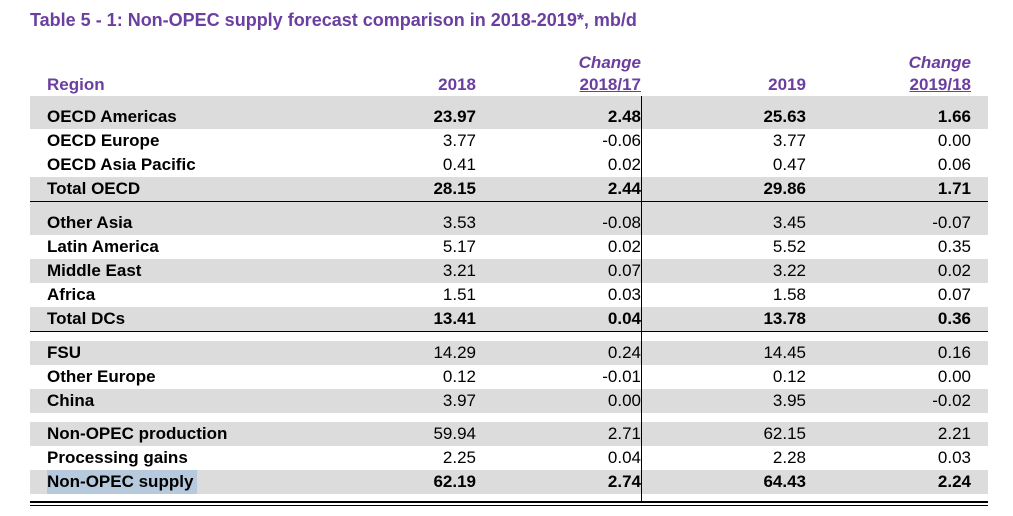 Image resolution: width=1013 pixels, height=516 pixels. I want to click on header-2018: 2018, so click(457, 84).